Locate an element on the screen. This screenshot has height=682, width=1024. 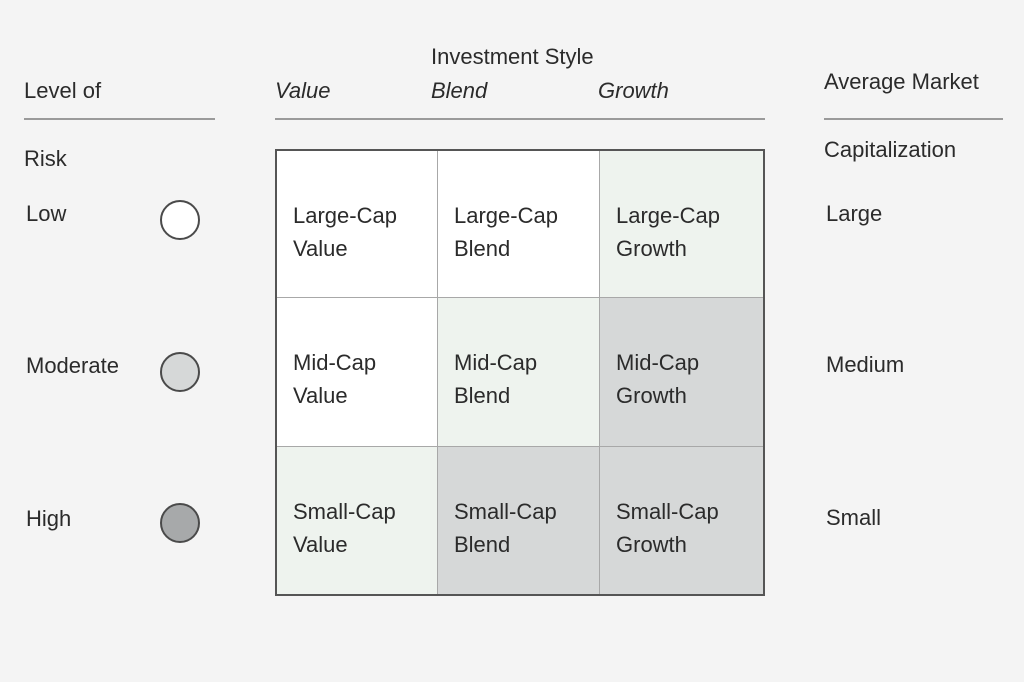
cell-small-growth: Small-Cap Growth is located at coordinates (681, 520).